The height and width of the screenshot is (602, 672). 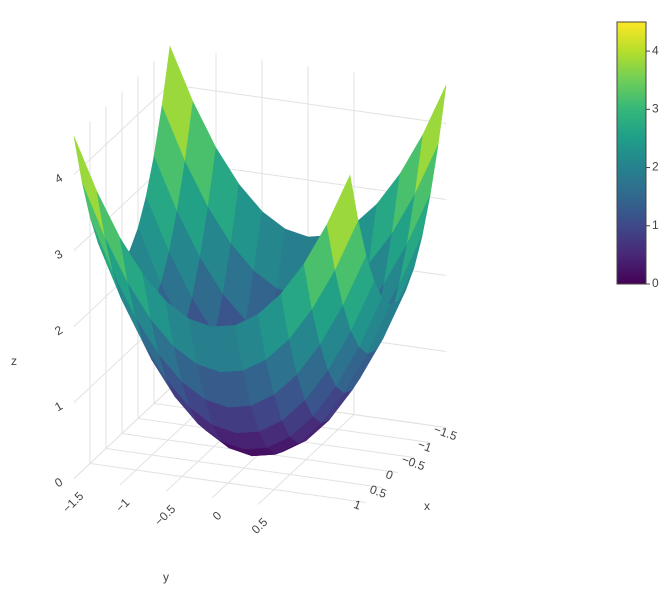 I want to click on z-tick-label: 2, so click(x=58, y=331).